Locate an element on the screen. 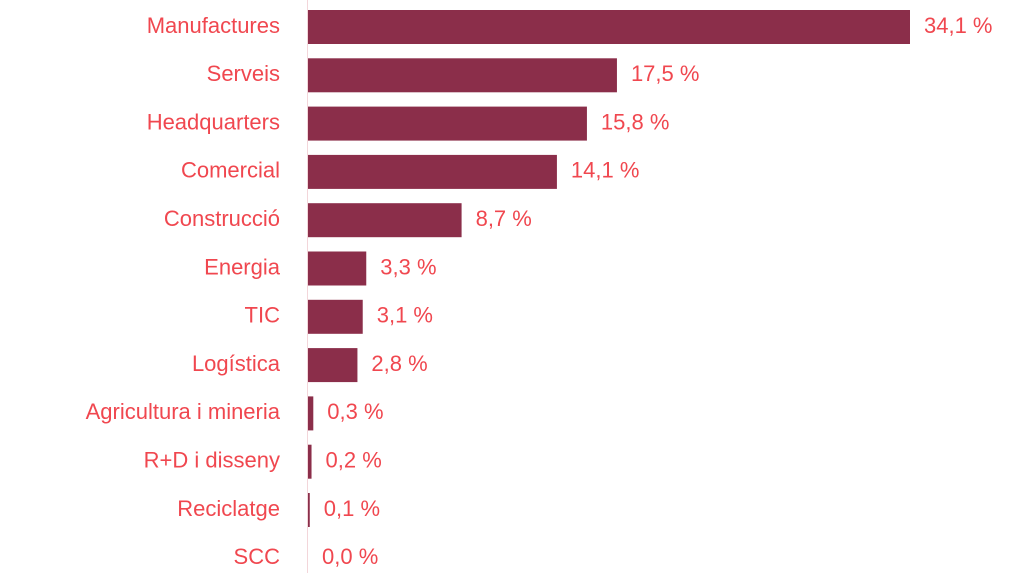 The height and width of the screenshot is (573, 1023). value-label: 8,7 % is located at coordinates (504, 218).